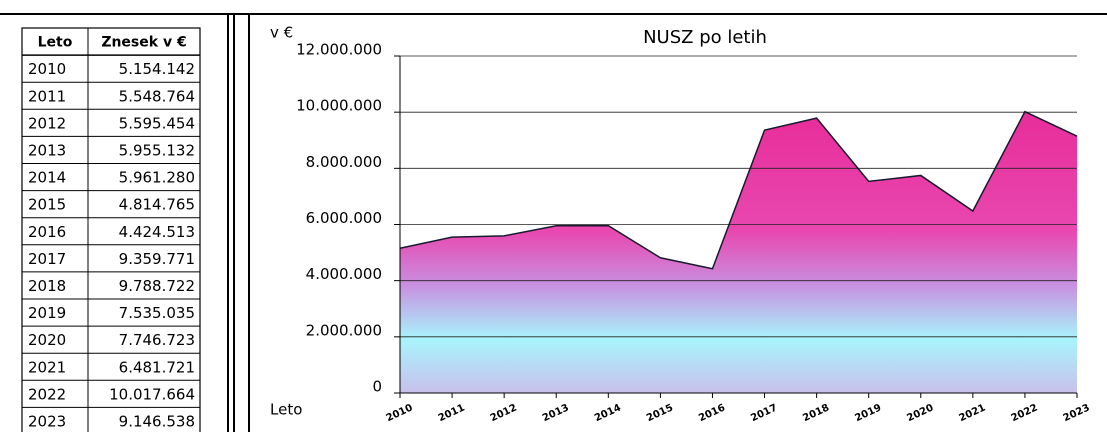 The width and height of the screenshot is (1107, 432). I want to click on table-cell: 4.814.765, so click(157, 205).